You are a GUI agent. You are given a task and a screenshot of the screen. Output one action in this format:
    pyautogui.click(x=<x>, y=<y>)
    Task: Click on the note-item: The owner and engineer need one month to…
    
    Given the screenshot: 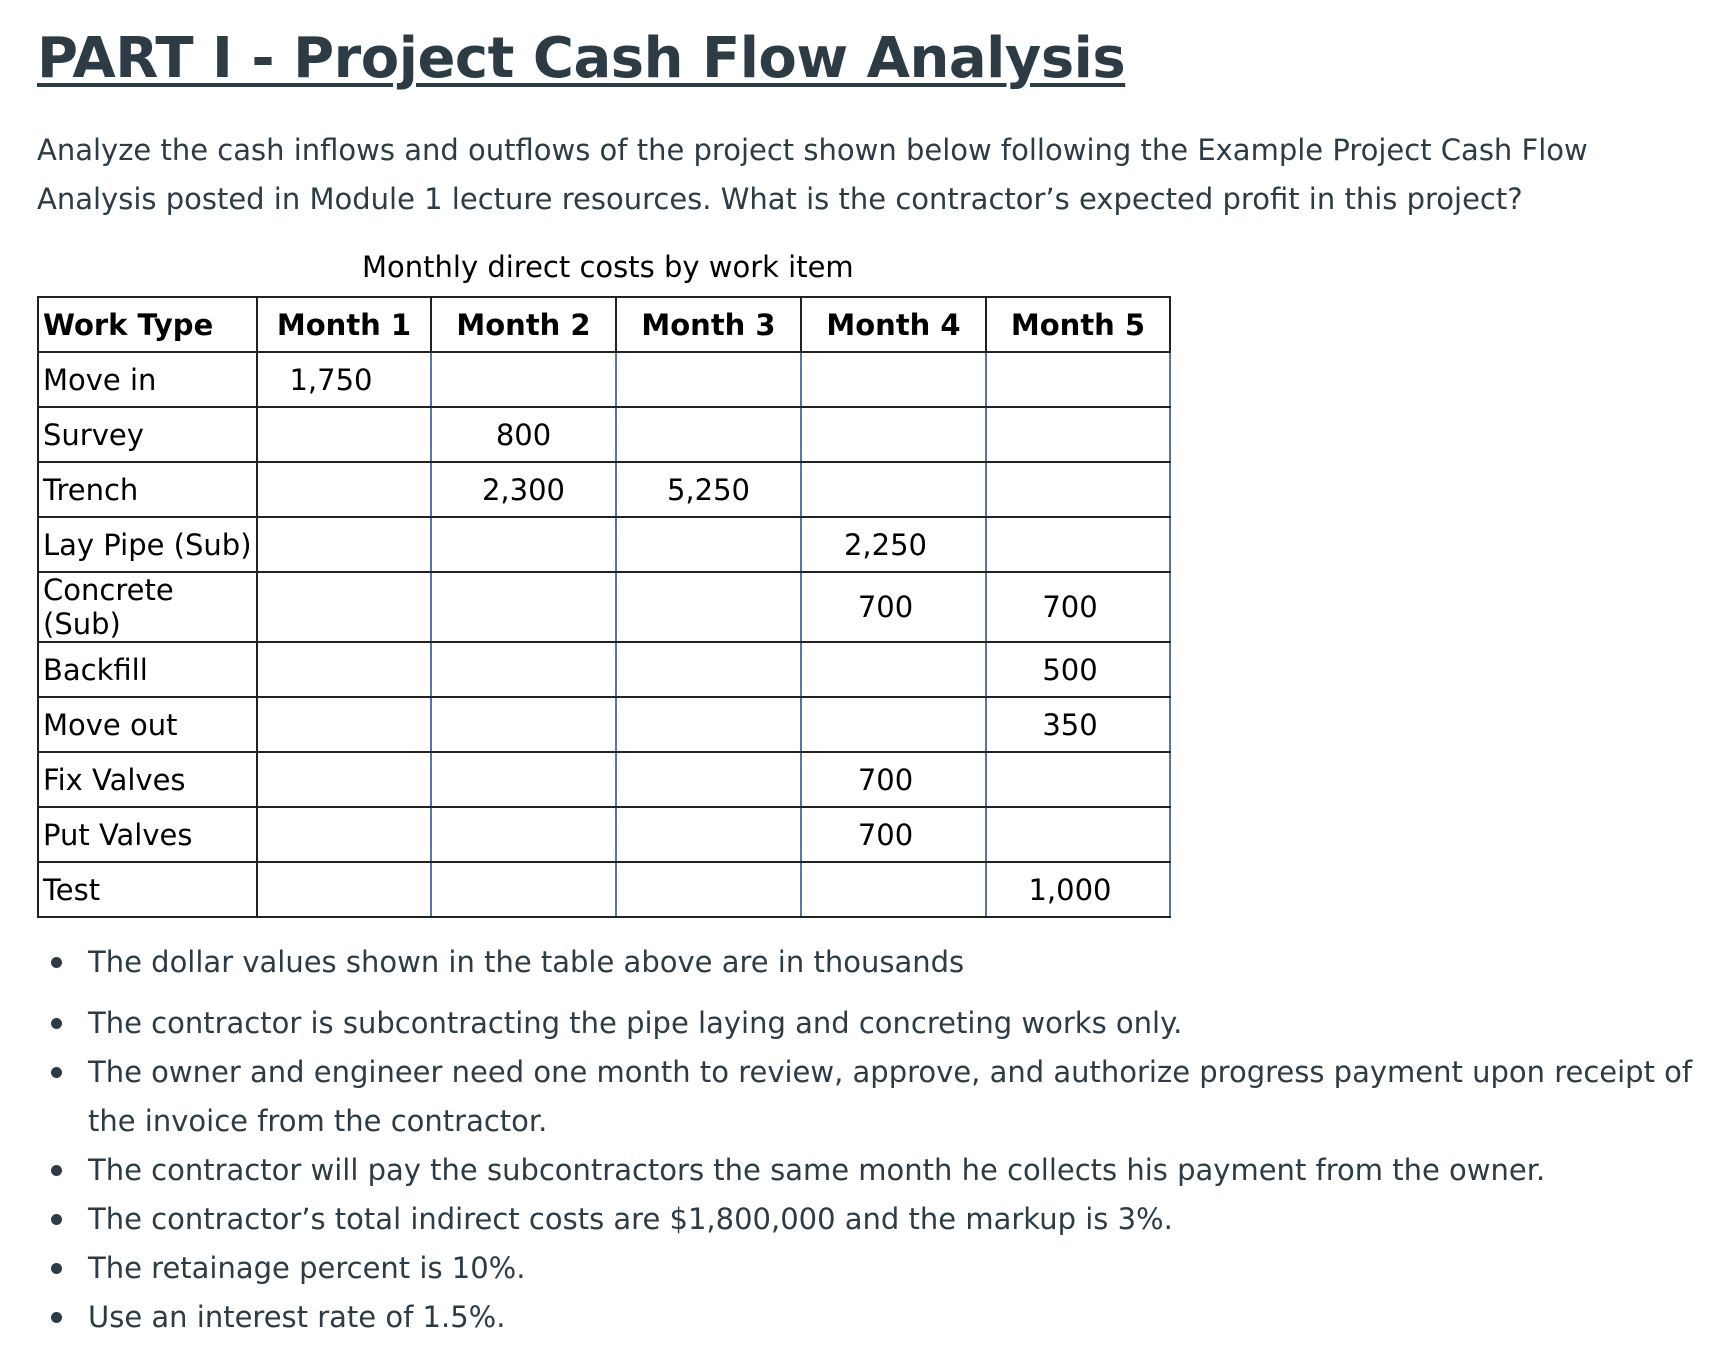 What is the action you would take?
    pyautogui.click(x=867, y=1097)
    